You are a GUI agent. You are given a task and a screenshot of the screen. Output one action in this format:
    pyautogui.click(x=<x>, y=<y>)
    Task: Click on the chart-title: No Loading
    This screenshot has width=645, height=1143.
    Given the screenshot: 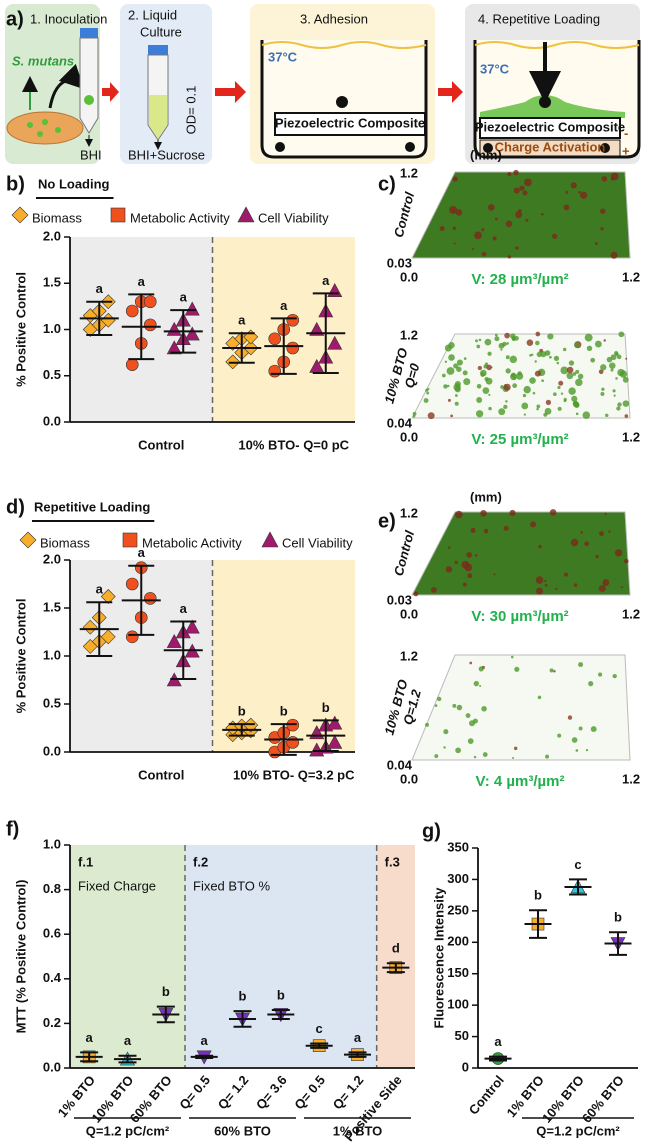 What is the action you would take?
    pyautogui.click(x=74, y=183)
    